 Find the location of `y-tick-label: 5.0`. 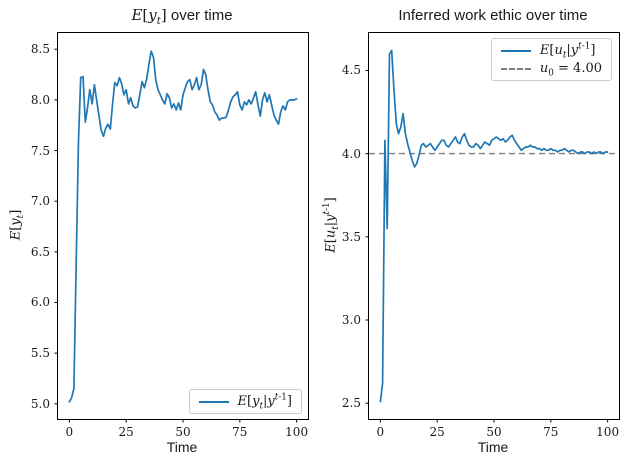

y-tick-label: 5.0 is located at coordinates (40, 403).